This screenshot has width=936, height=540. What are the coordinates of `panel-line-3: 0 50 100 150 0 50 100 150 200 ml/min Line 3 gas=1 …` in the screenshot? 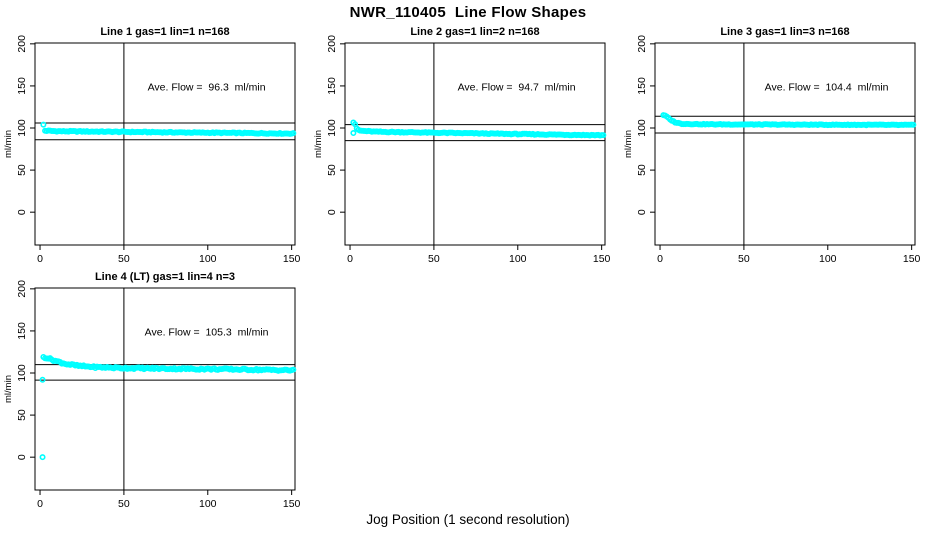 It's located at (772, 145).